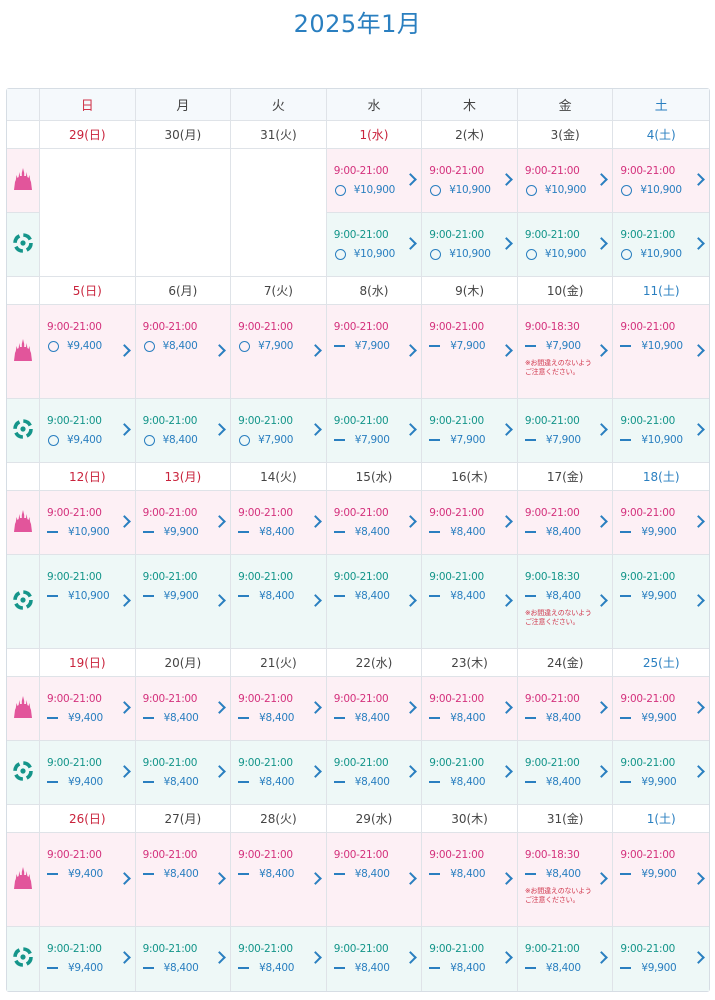  What do you see at coordinates (565, 602) in the screenshot?
I see `sea-ticket-cell: 9:00-18:30 ¥8,400 ※お間違えのないよう ご注意ください。` at bounding box center [565, 602].